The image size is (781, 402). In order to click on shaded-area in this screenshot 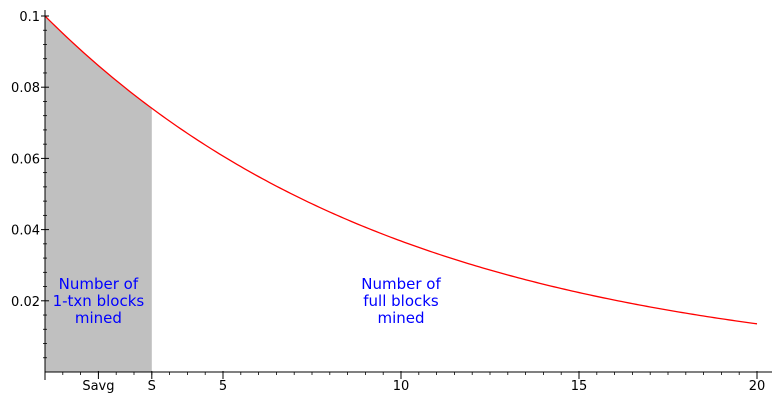, I will do `click(98, 194)`.